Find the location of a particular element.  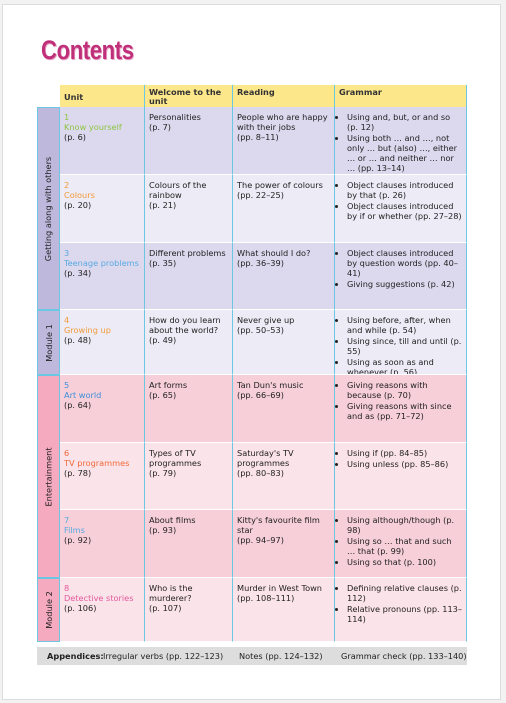

section-label: Module 1 is located at coordinates (48, 342).